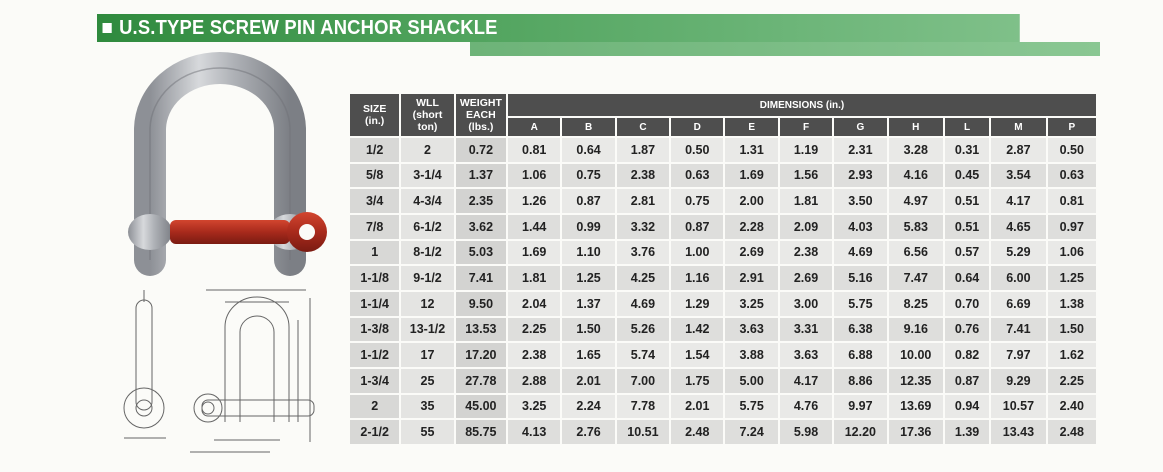  What do you see at coordinates (806, 407) in the screenshot?
I see `table-cell: 4.76` at bounding box center [806, 407].